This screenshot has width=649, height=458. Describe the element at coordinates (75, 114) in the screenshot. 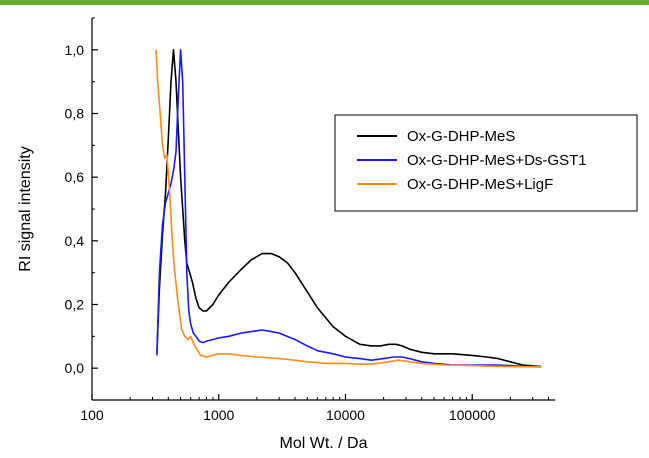

I see `y-tick-label: 0,8` at that location.